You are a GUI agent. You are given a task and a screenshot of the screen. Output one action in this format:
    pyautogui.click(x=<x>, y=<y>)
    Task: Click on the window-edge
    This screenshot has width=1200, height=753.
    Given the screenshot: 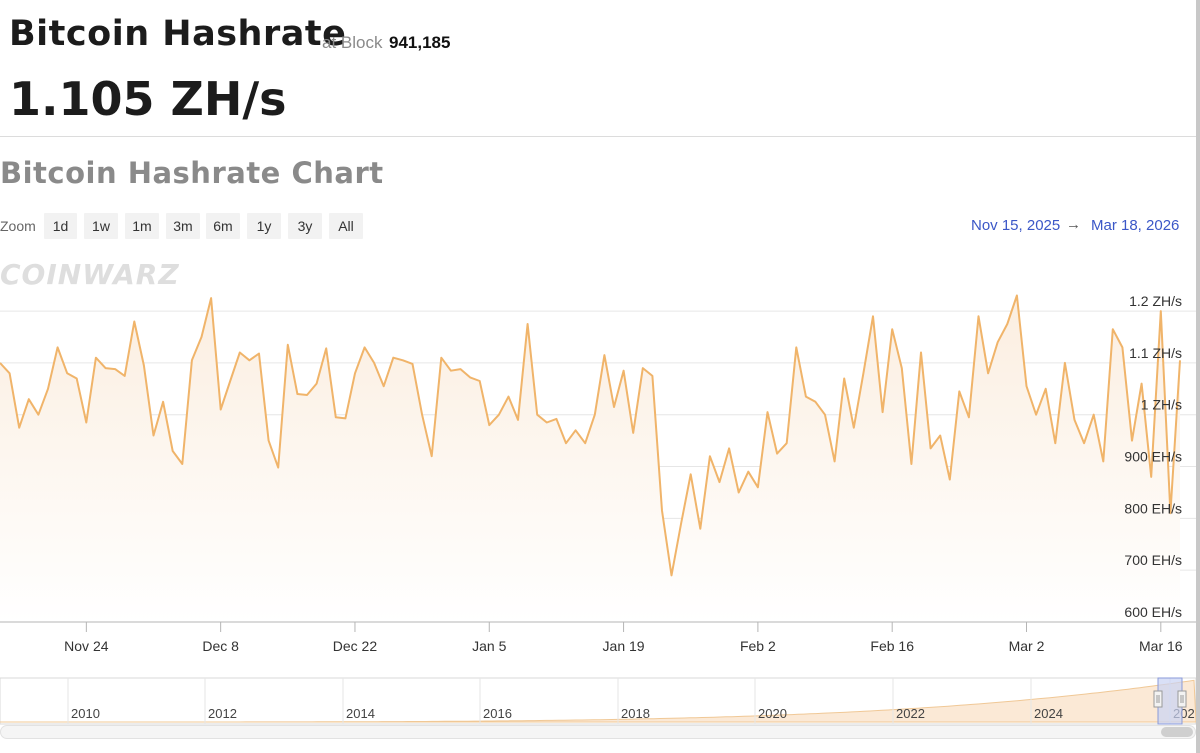 What is the action you would take?
    pyautogui.click(x=1198, y=376)
    